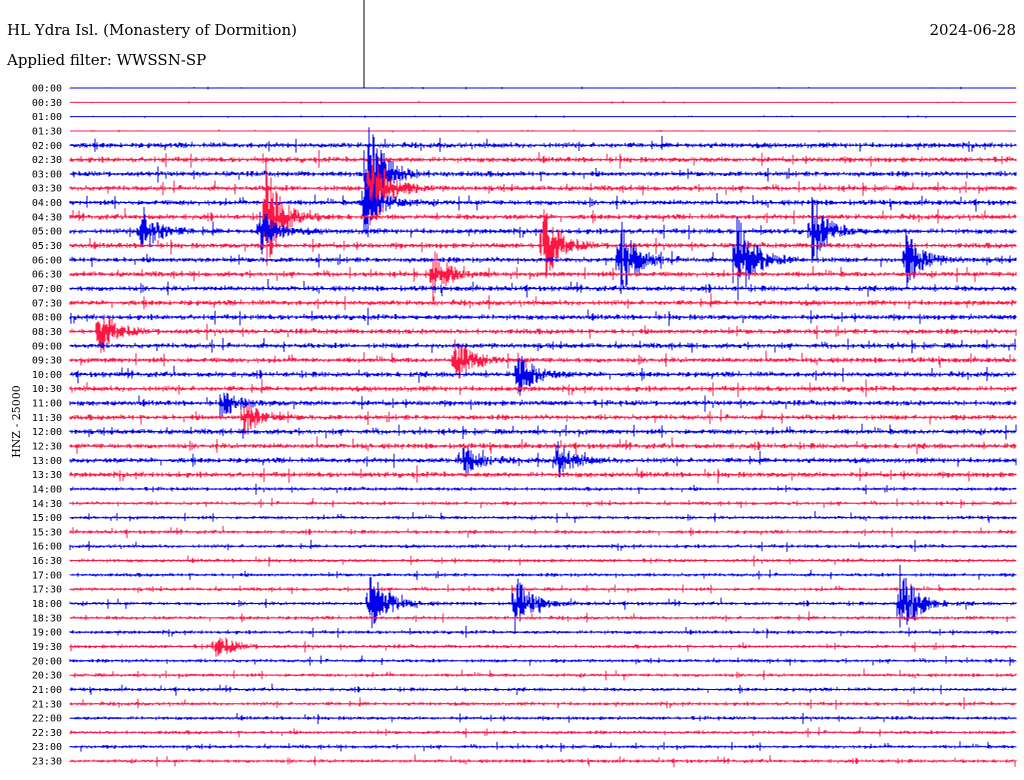 This screenshot has width=1024, height=780. Describe the element at coordinates (47, 289) in the screenshot. I see `time-label: 07:00` at that location.